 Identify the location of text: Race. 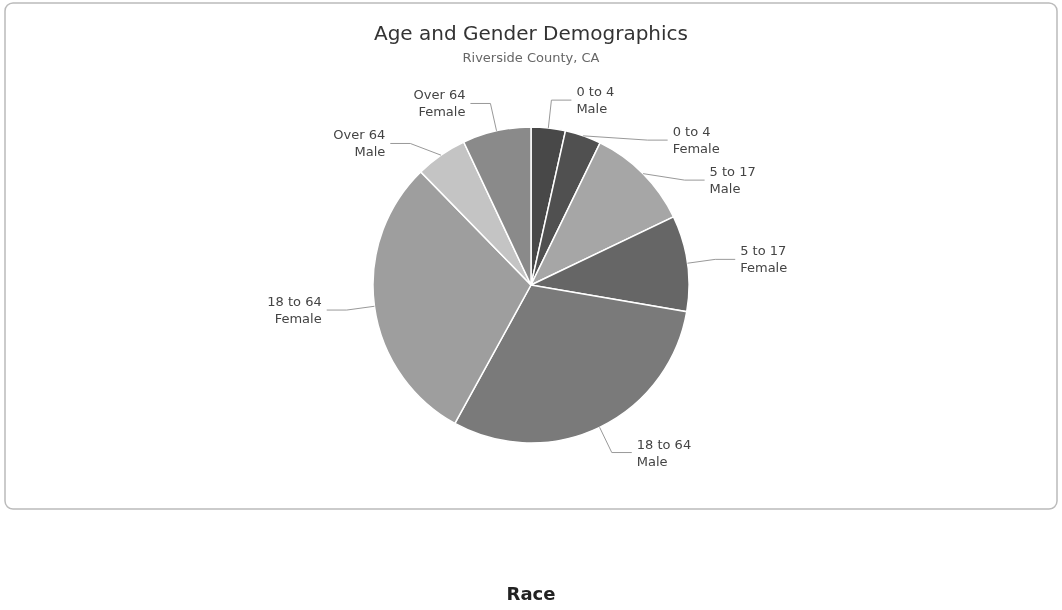
(531, 593).